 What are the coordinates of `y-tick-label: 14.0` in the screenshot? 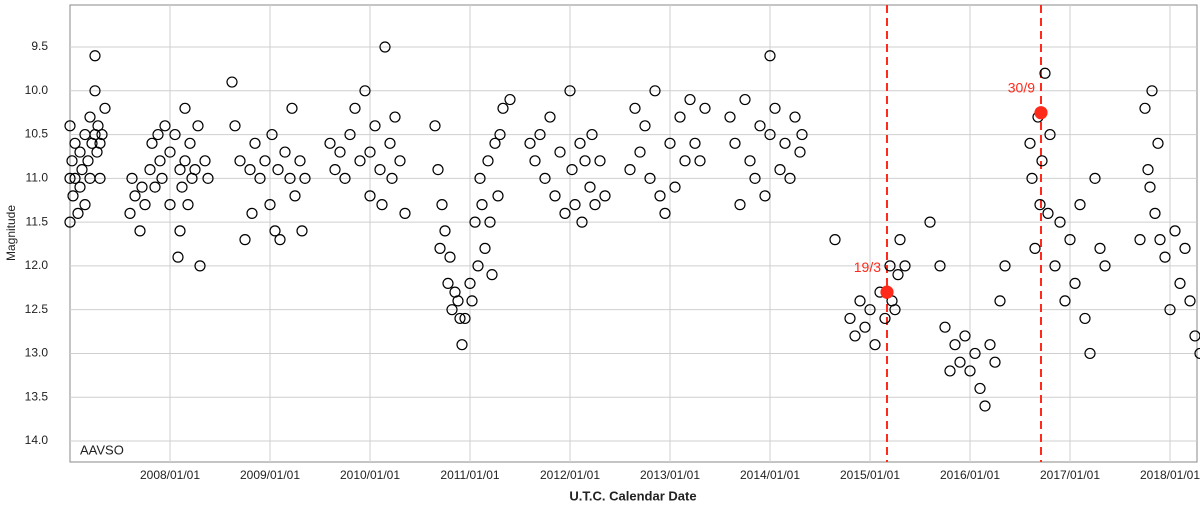 It's located at (37, 440).